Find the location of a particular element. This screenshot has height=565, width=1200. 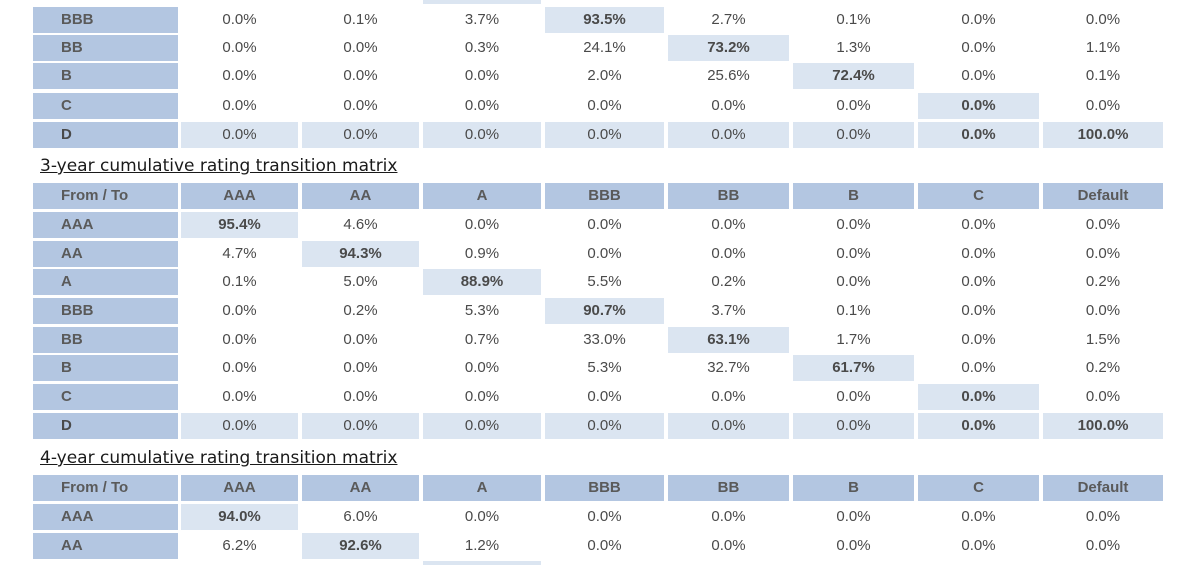

column-header: BBB is located at coordinates (604, 196).